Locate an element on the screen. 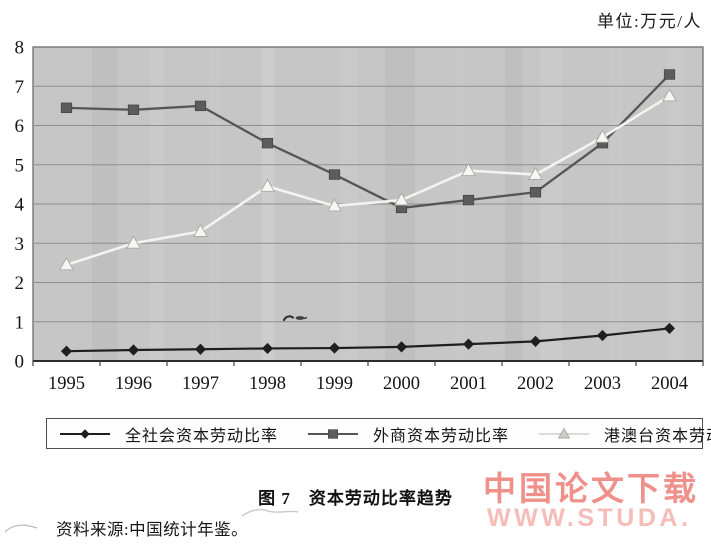 Image resolution: width=711 pixels, height=553 pixels. ink-smudge is located at coordinates (295, 318).